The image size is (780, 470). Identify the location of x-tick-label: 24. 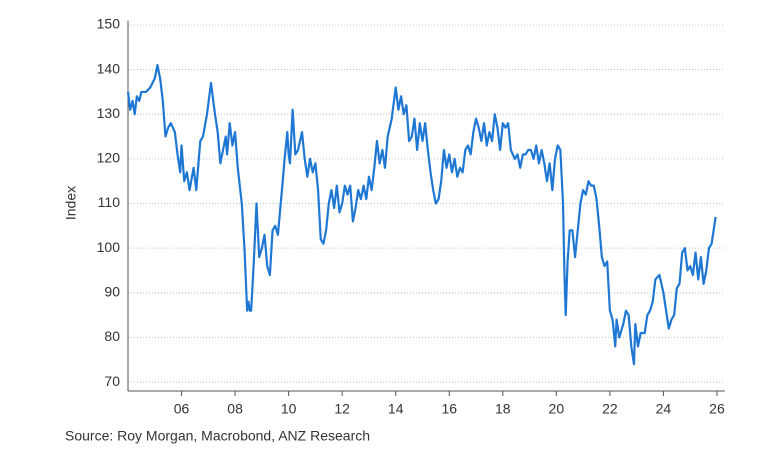
(664, 409).